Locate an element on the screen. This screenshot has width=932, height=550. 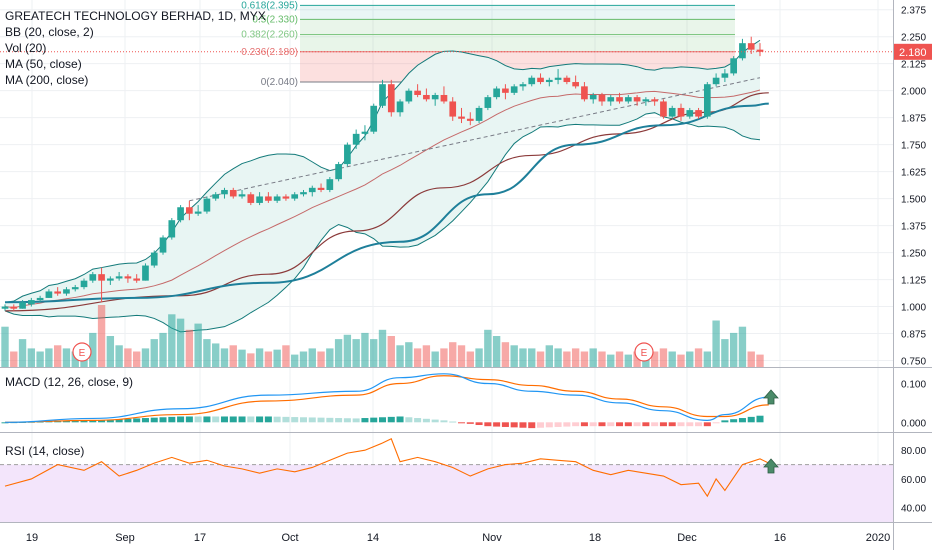
earnings-marker is located at coordinates (644, 352).